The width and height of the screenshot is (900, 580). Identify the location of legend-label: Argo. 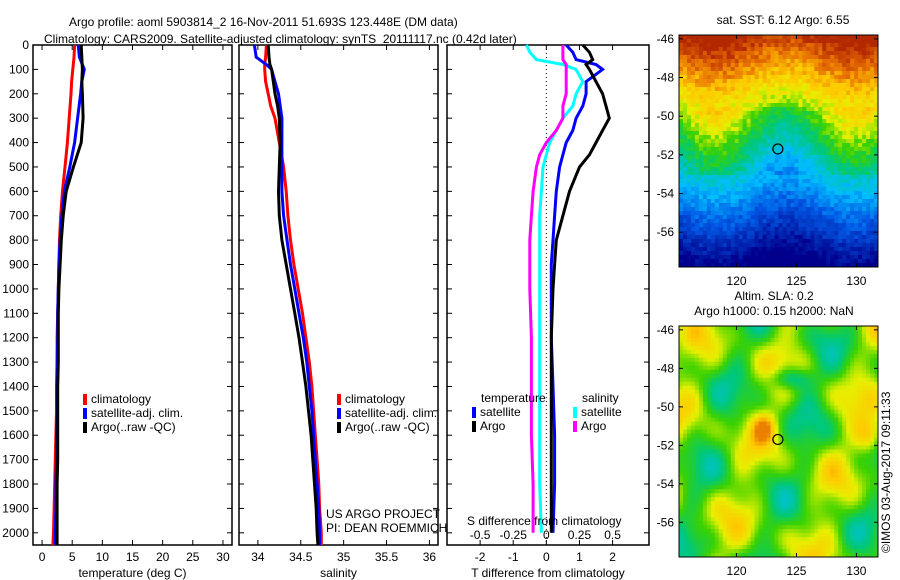
(594, 426).